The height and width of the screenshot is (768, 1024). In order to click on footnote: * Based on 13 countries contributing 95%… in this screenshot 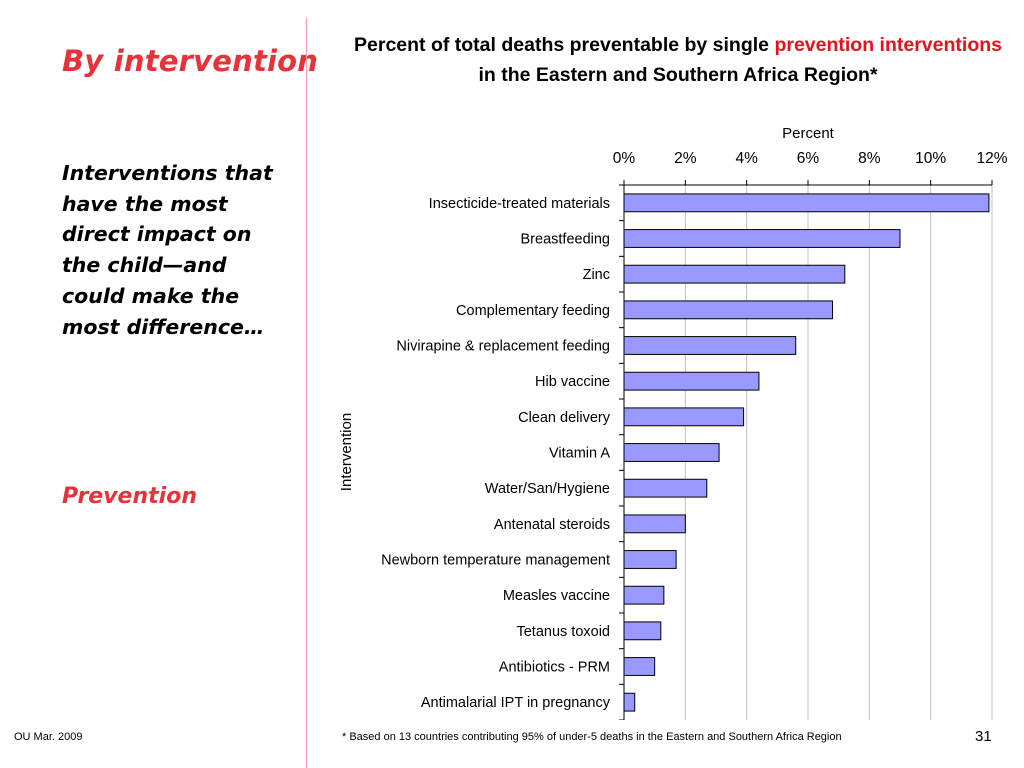, I will do `click(592, 737)`.